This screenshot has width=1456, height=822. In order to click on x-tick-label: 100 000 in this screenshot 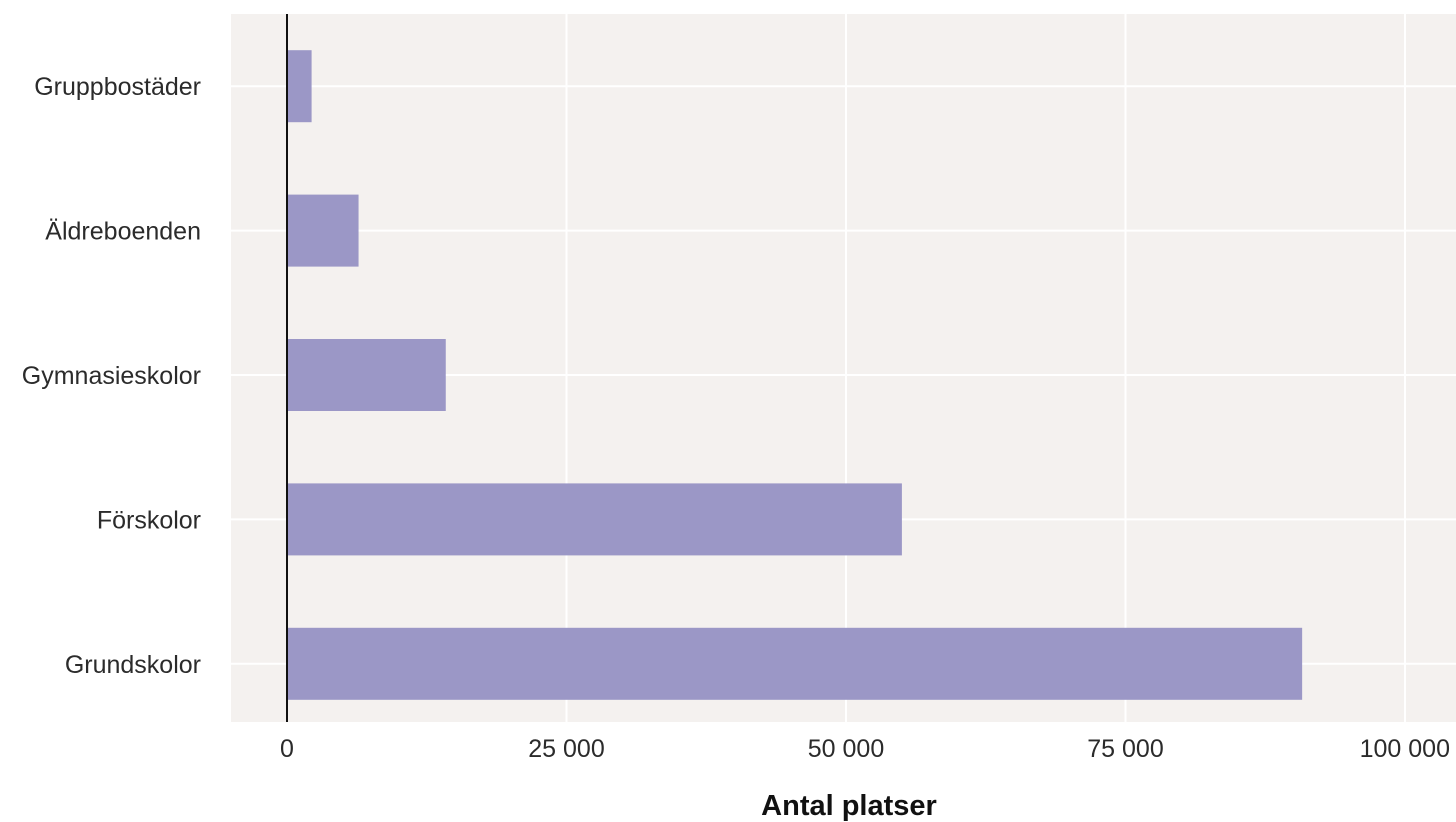, I will do `click(1405, 749)`.